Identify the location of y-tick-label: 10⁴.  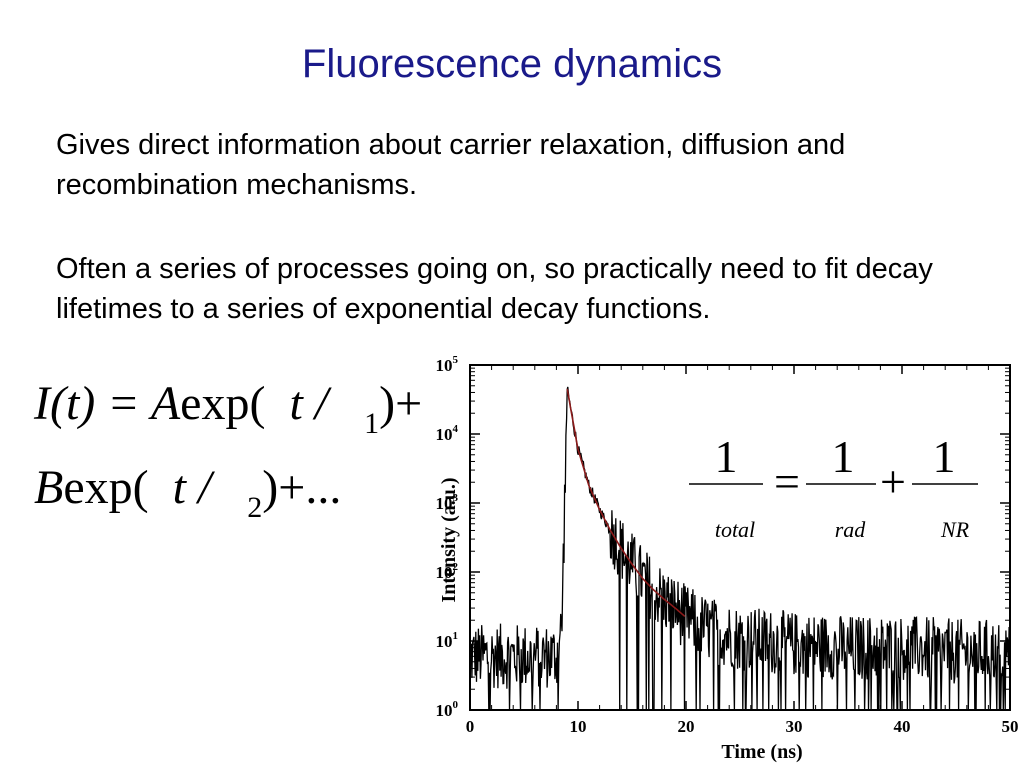
(447, 433).